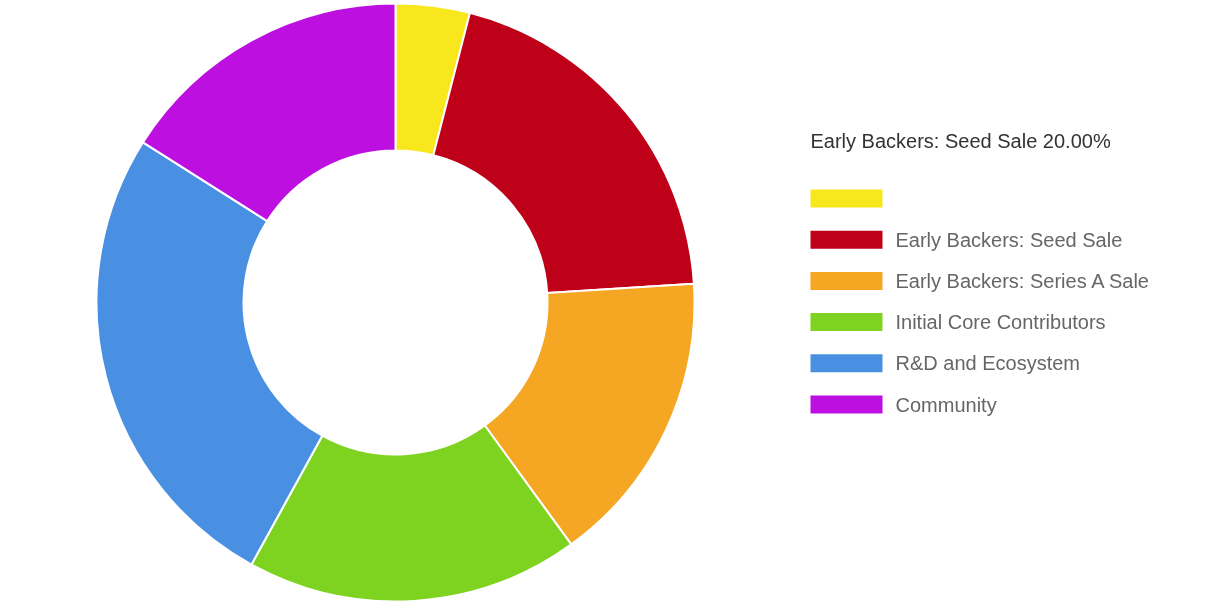 Image resolution: width=1207 pixels, height=603 pixels. What do you see at coordinates (960, 140) in the screenshot?
I see `text: Early Backers: Seed Sale 20.00%` at bounding box center [960, 140].